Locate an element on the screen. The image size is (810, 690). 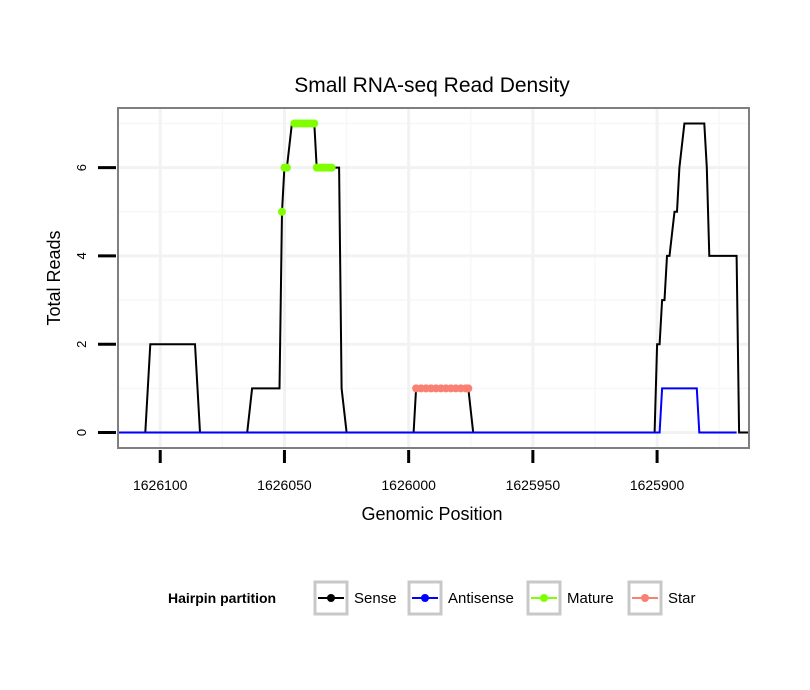
chart-title: Small RNA-seq Read Density is located at coordinates (432, 85).